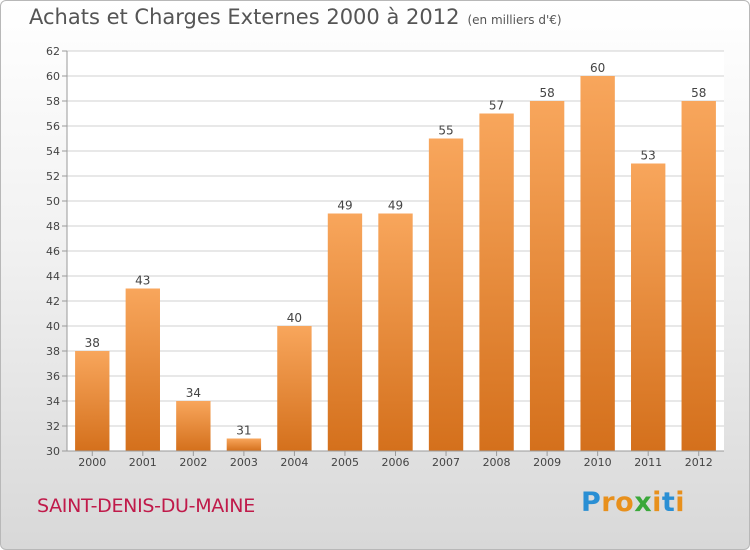 This screenshot has height=550, width=750. What do you see at coordinates (92, 401) in the screenshot?
I see `bar-2000` at bounding box center [92, 401].